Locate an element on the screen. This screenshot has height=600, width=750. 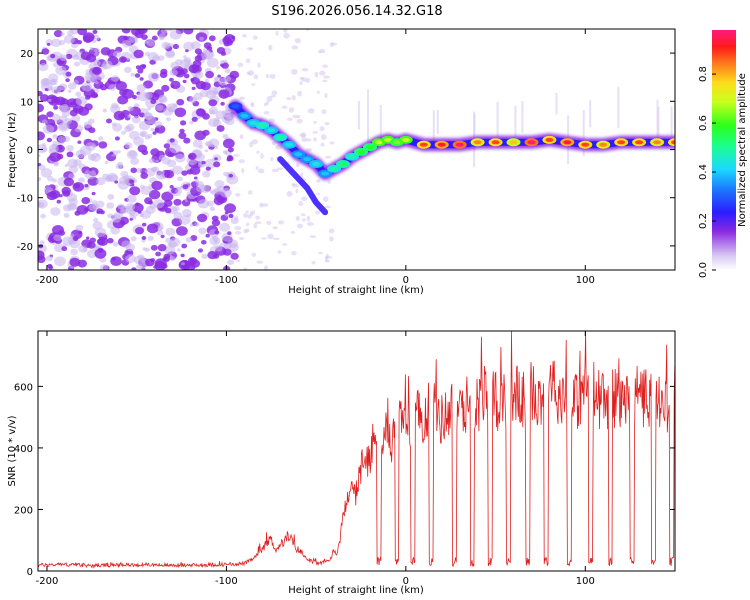
colorbar-label: Normalized spectral amplitude is located at coordinates (742, 150).